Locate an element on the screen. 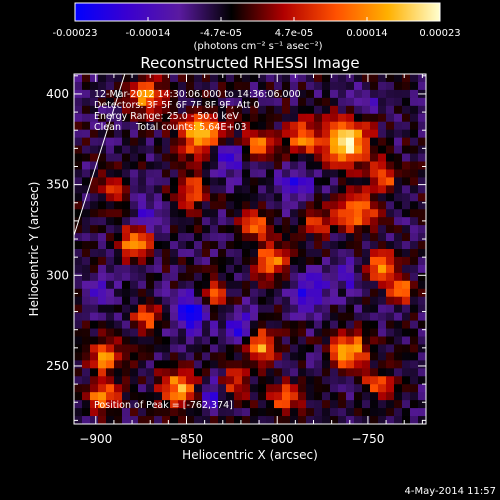 The width and height of the screenshot is (500, 500). colorbar is located at coordinates (257, 12).